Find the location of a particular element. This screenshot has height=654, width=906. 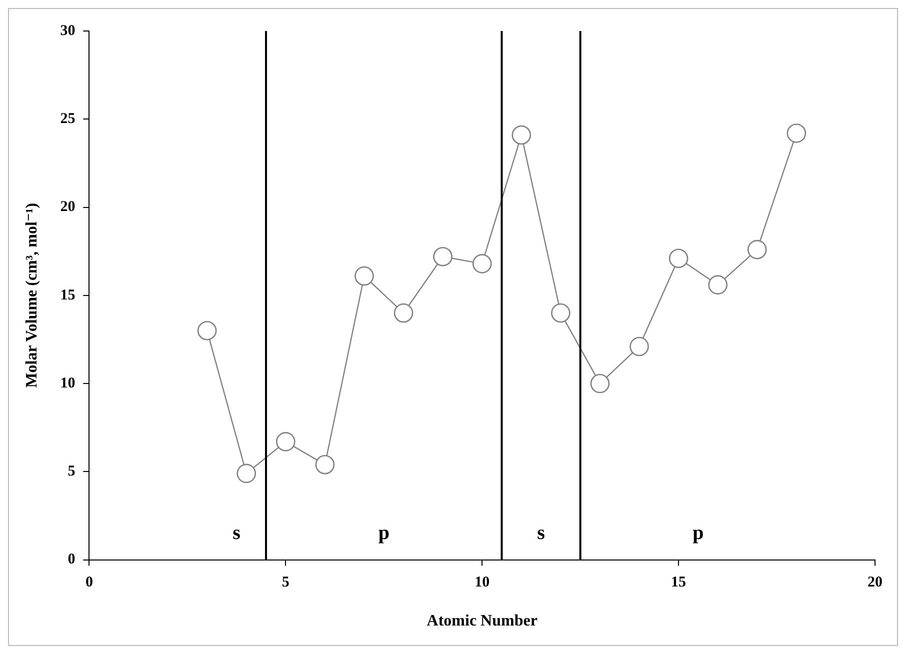

y-tick-label: 30 is located at coordinates (68, 30).